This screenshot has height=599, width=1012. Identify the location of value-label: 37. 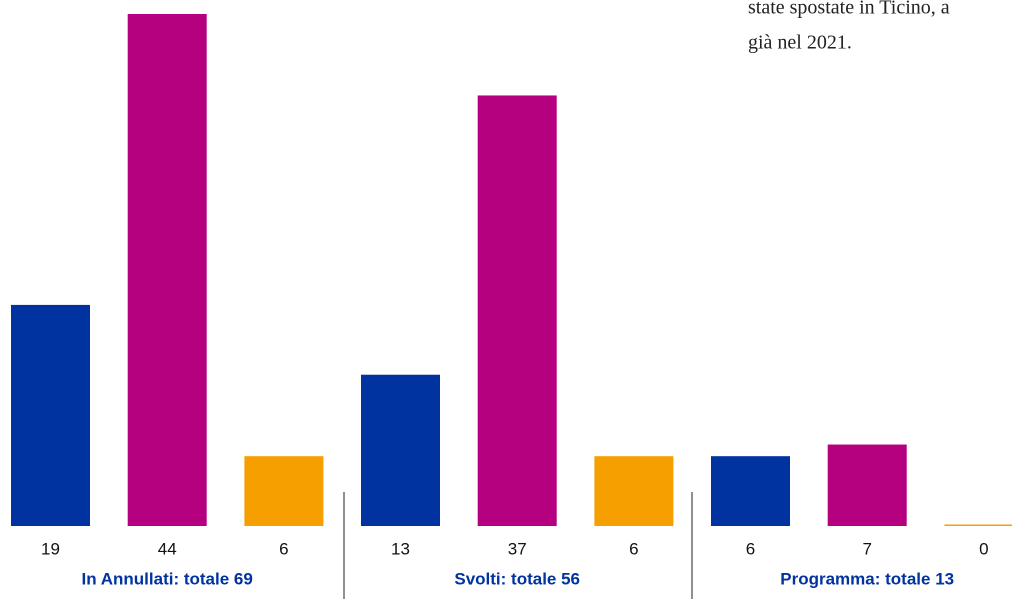
(517, 548).